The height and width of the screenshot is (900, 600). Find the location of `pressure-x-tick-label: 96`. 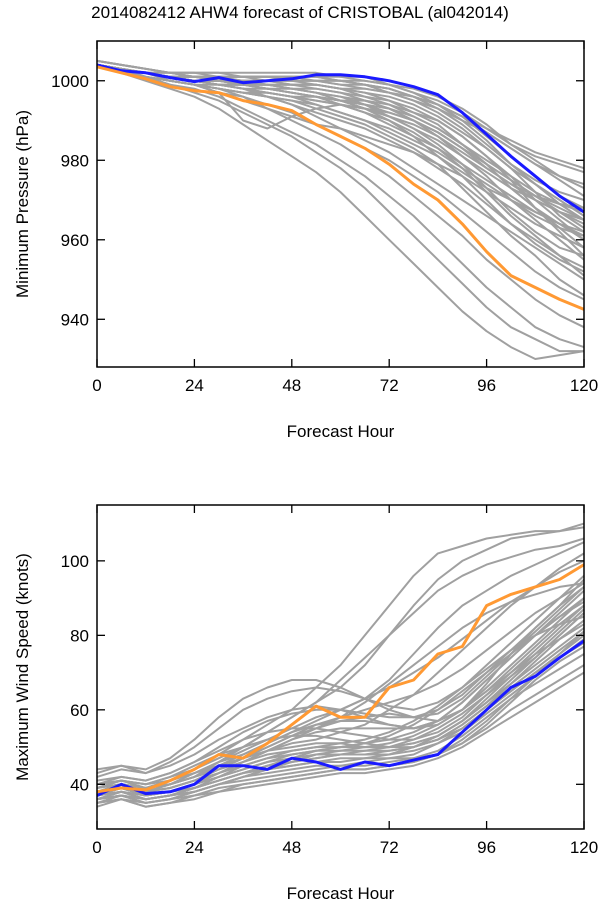

pressure-x-tick-label: 96 is located at coordinates (486, 385).